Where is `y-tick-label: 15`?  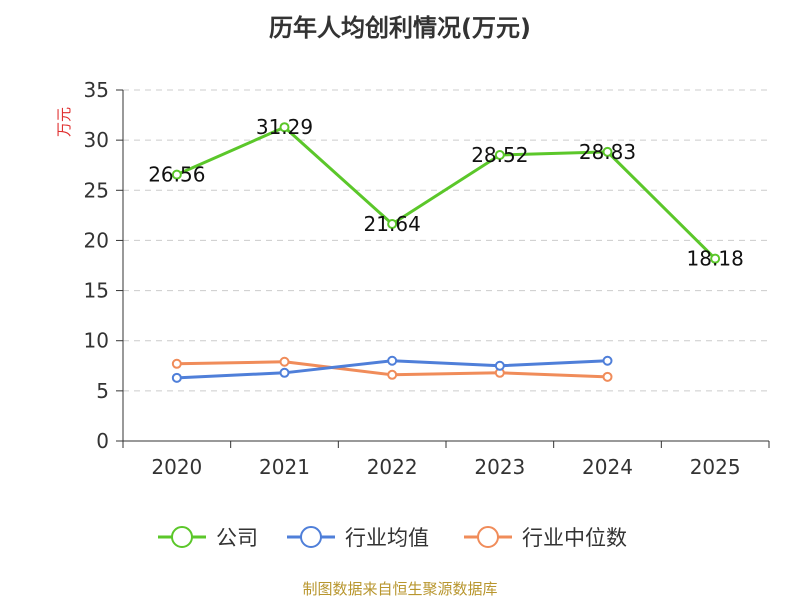
y-tick-label: 15 is located at coordinates (96, 291).